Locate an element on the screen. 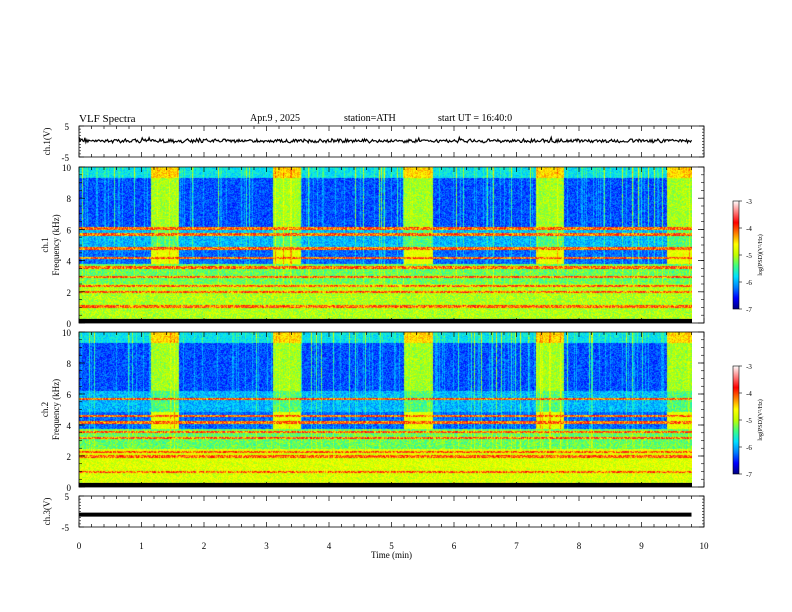 The image size is (792, 612). xtick-label: 8 is located at coordinates (579, 546).